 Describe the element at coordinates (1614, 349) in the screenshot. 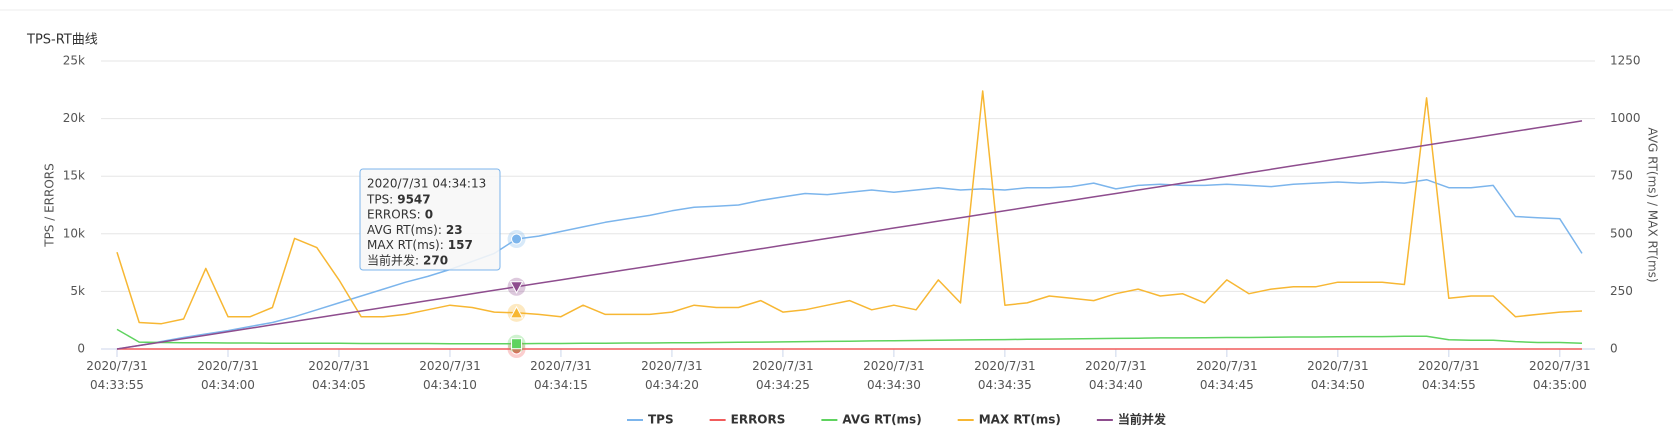

I see `y2-tick-label: 0` at that location.